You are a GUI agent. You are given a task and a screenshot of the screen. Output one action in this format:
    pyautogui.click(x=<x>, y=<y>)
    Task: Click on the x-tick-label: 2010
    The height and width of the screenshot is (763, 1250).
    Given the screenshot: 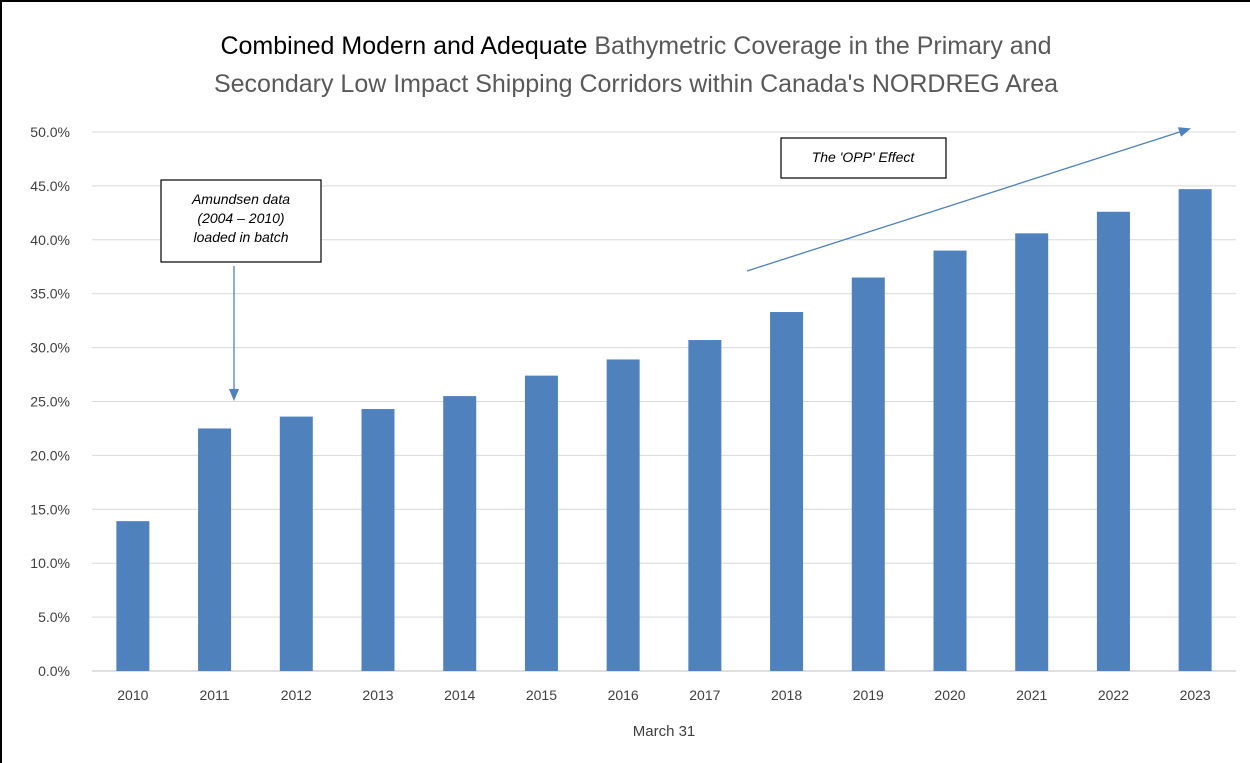 What is the action you would take?
    pyautogui.click(x=132, y=695)
    